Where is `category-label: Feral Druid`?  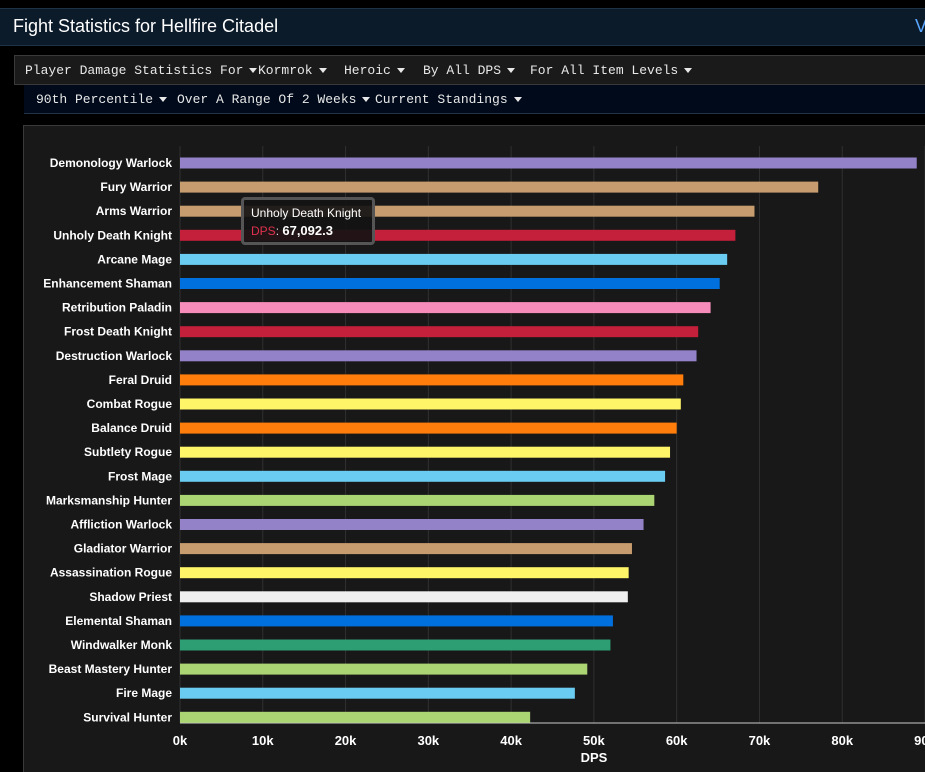 category-label: Feral Druid is located at coordinates (140, 380).